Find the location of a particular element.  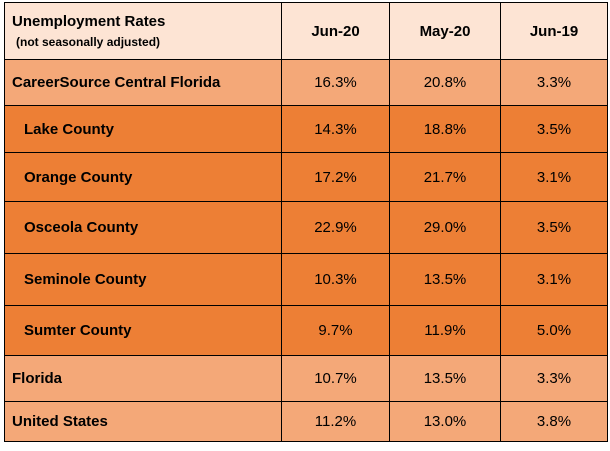

value-cell: 18.8% is located at coordinates (445, 129).